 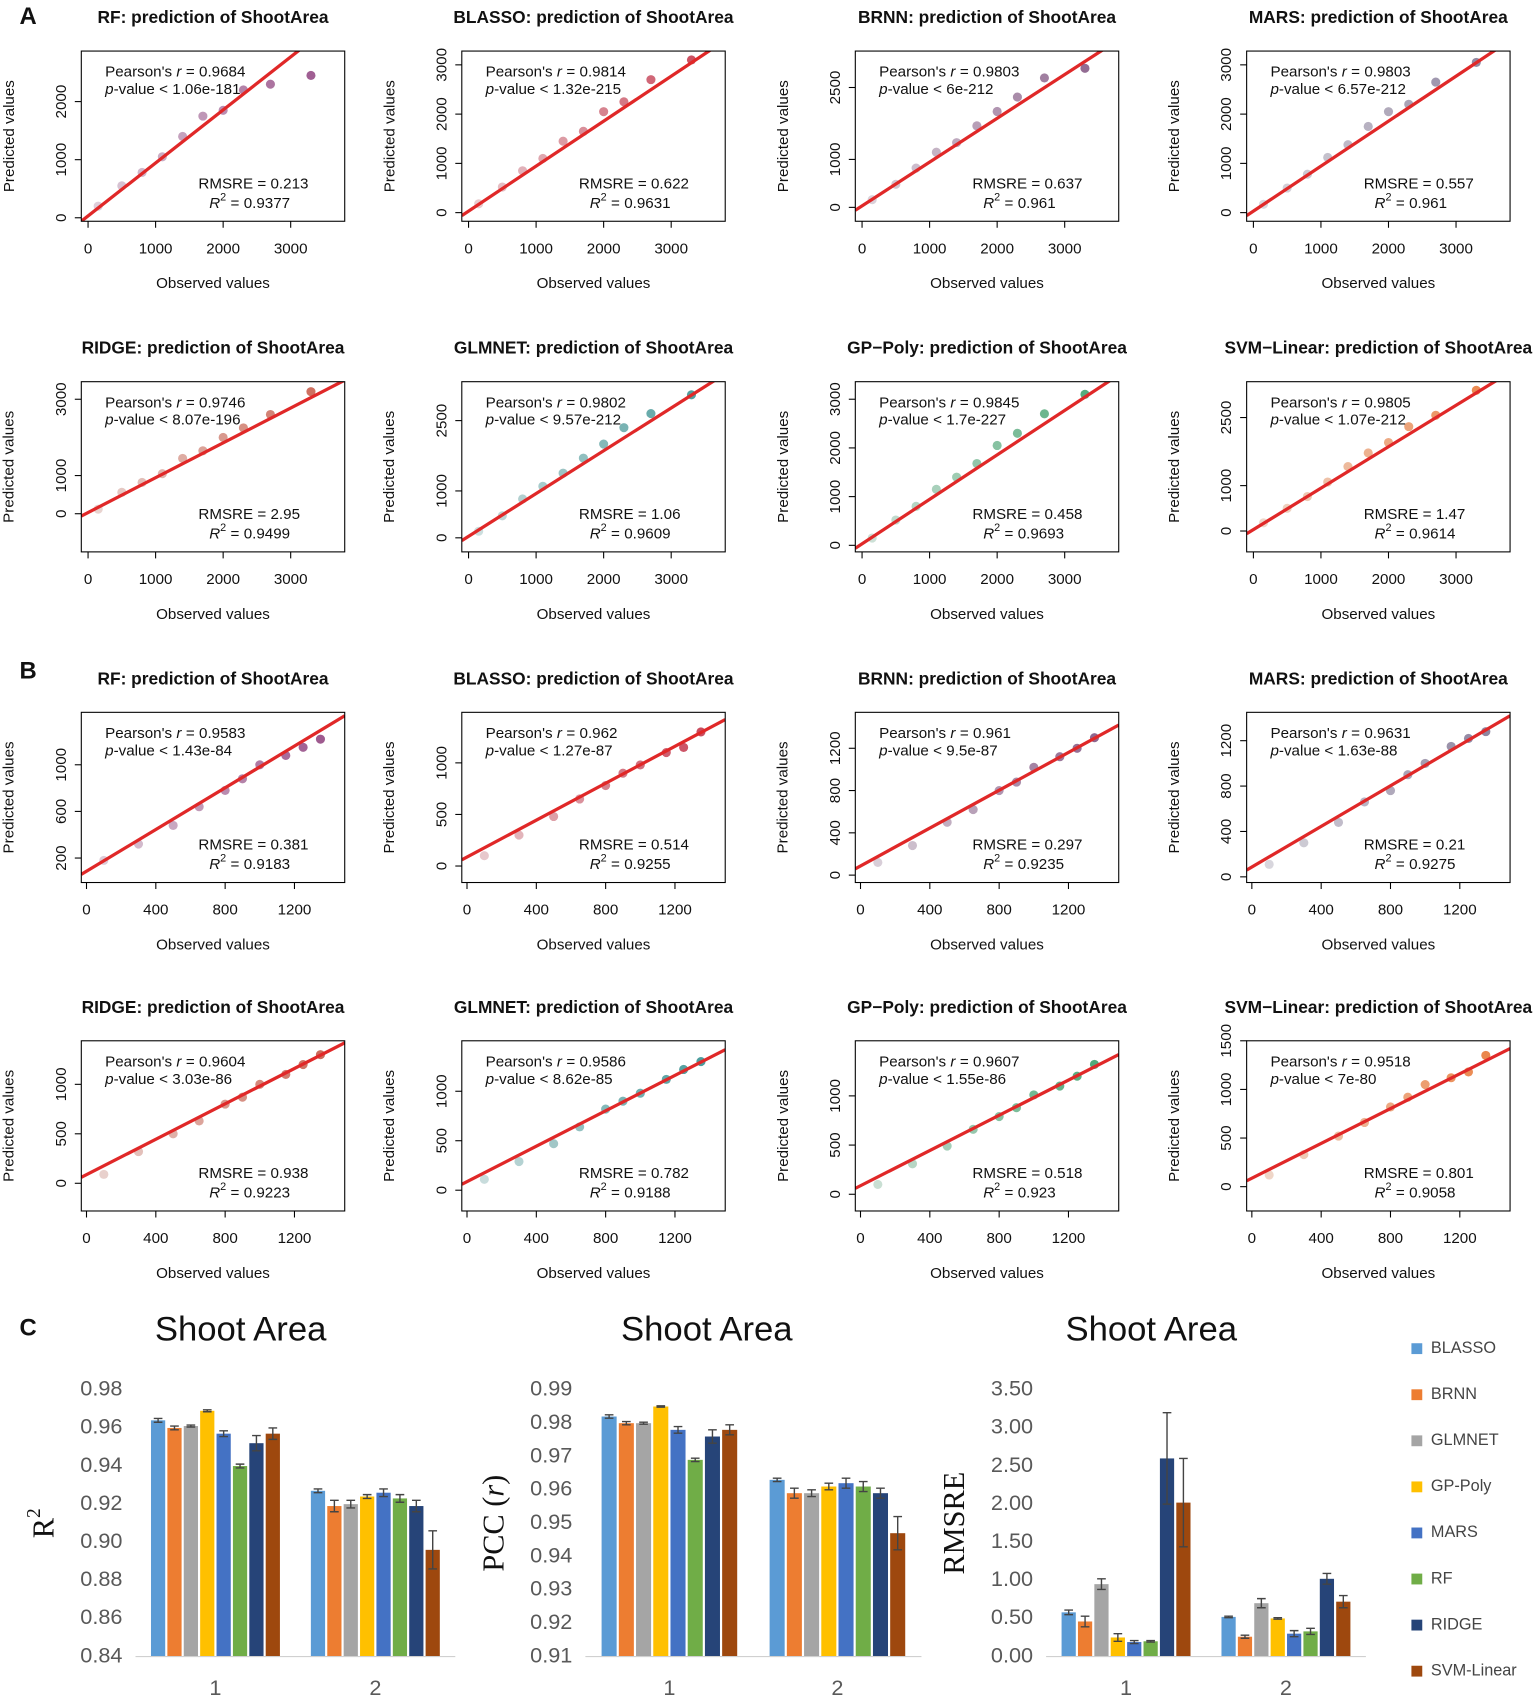 What do you see at coordinates (1012, 1540) in the screenshot?
I see `y-tick-label: 1.50` at bounding box center [1012, 1540].